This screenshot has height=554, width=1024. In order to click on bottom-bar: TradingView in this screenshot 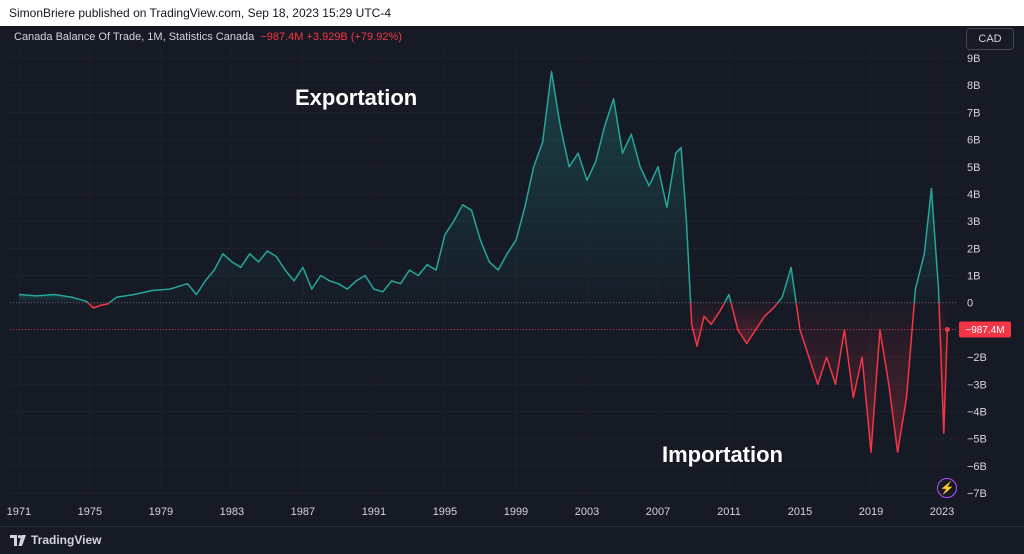, I will do `click(512, 540)`.